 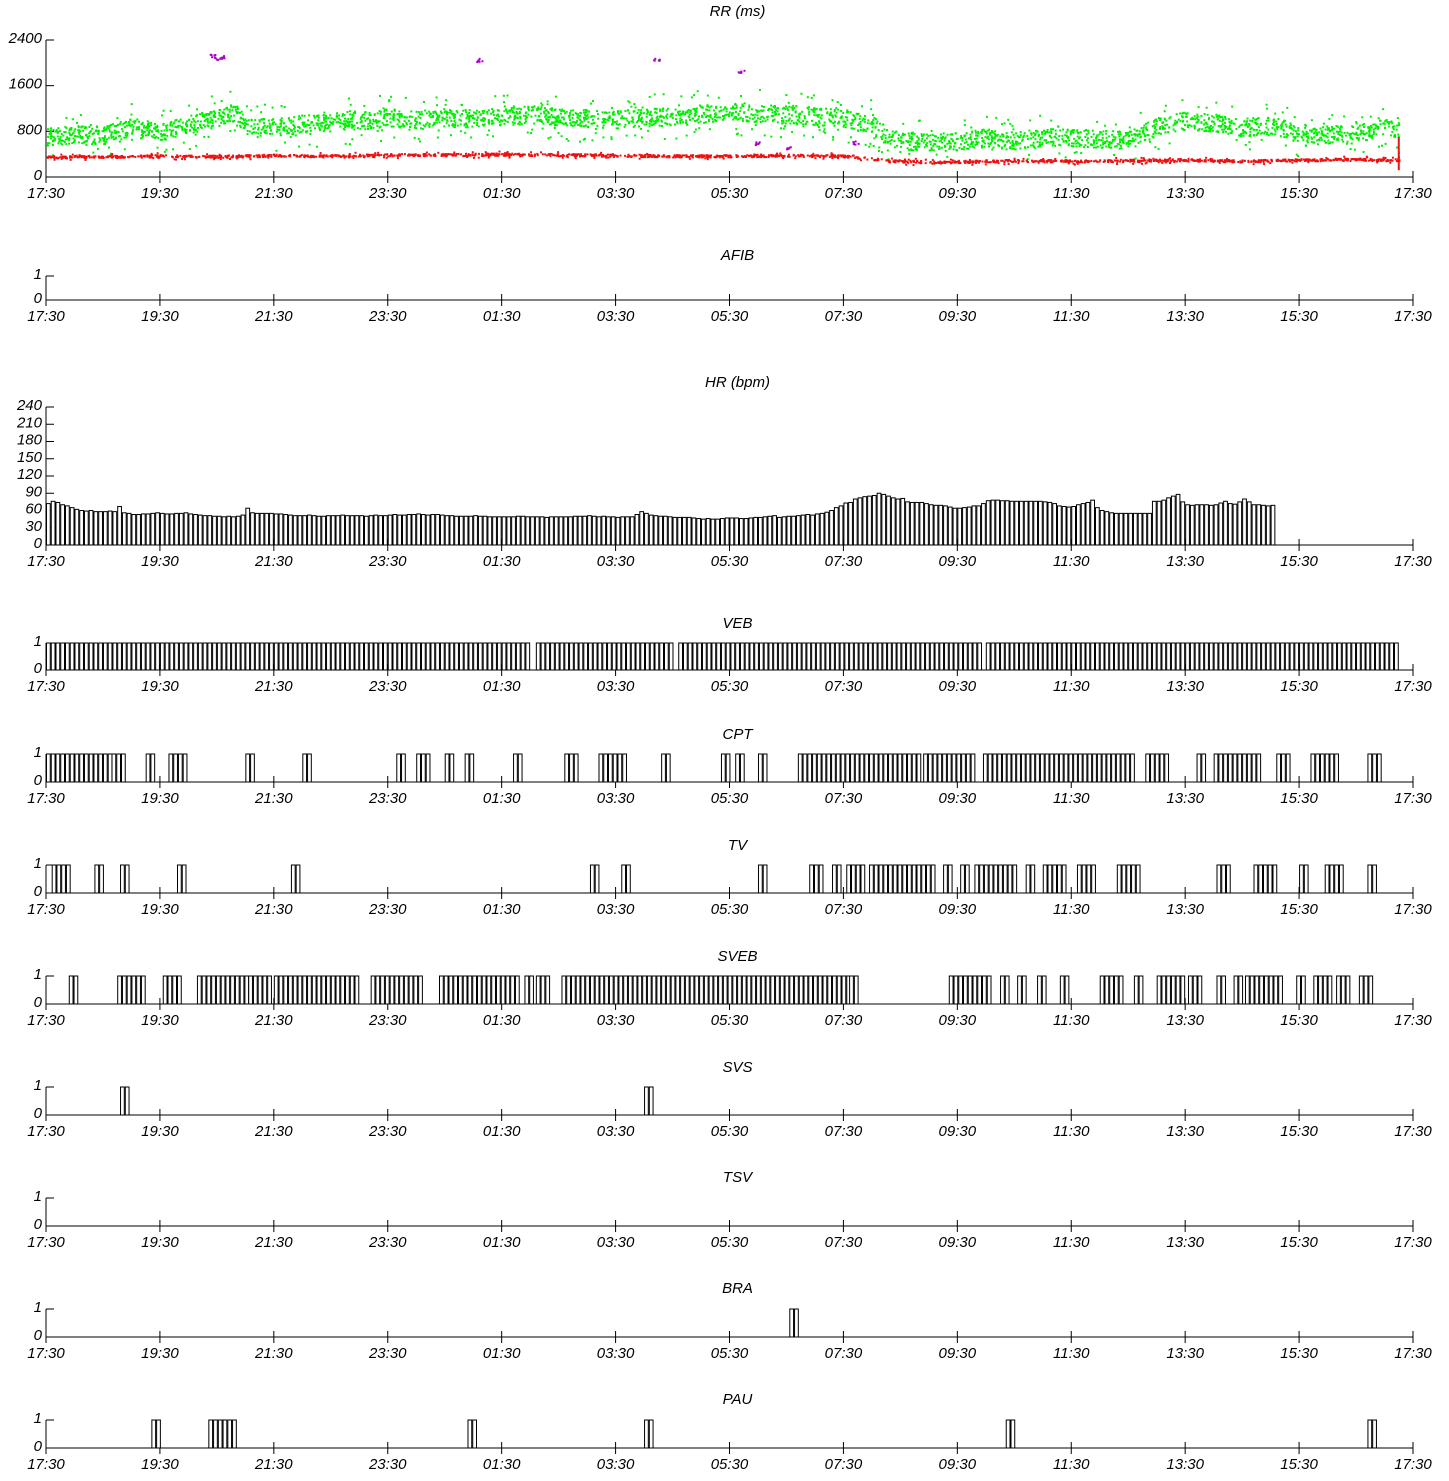 What do you see at coordinates (1299, 193) in the screenshot?
I see `x-tick-label: 15:30` at bounding box center [1299, 193].